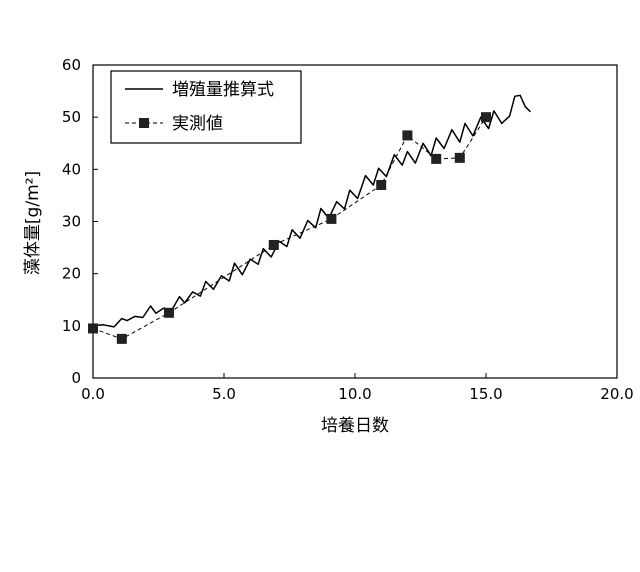 This screenshot has height=572, width=640. What do you see at coordinates (71, 169) in the screenshot?
I see `y-tick-label: 40` at bounding box center [71, 169].